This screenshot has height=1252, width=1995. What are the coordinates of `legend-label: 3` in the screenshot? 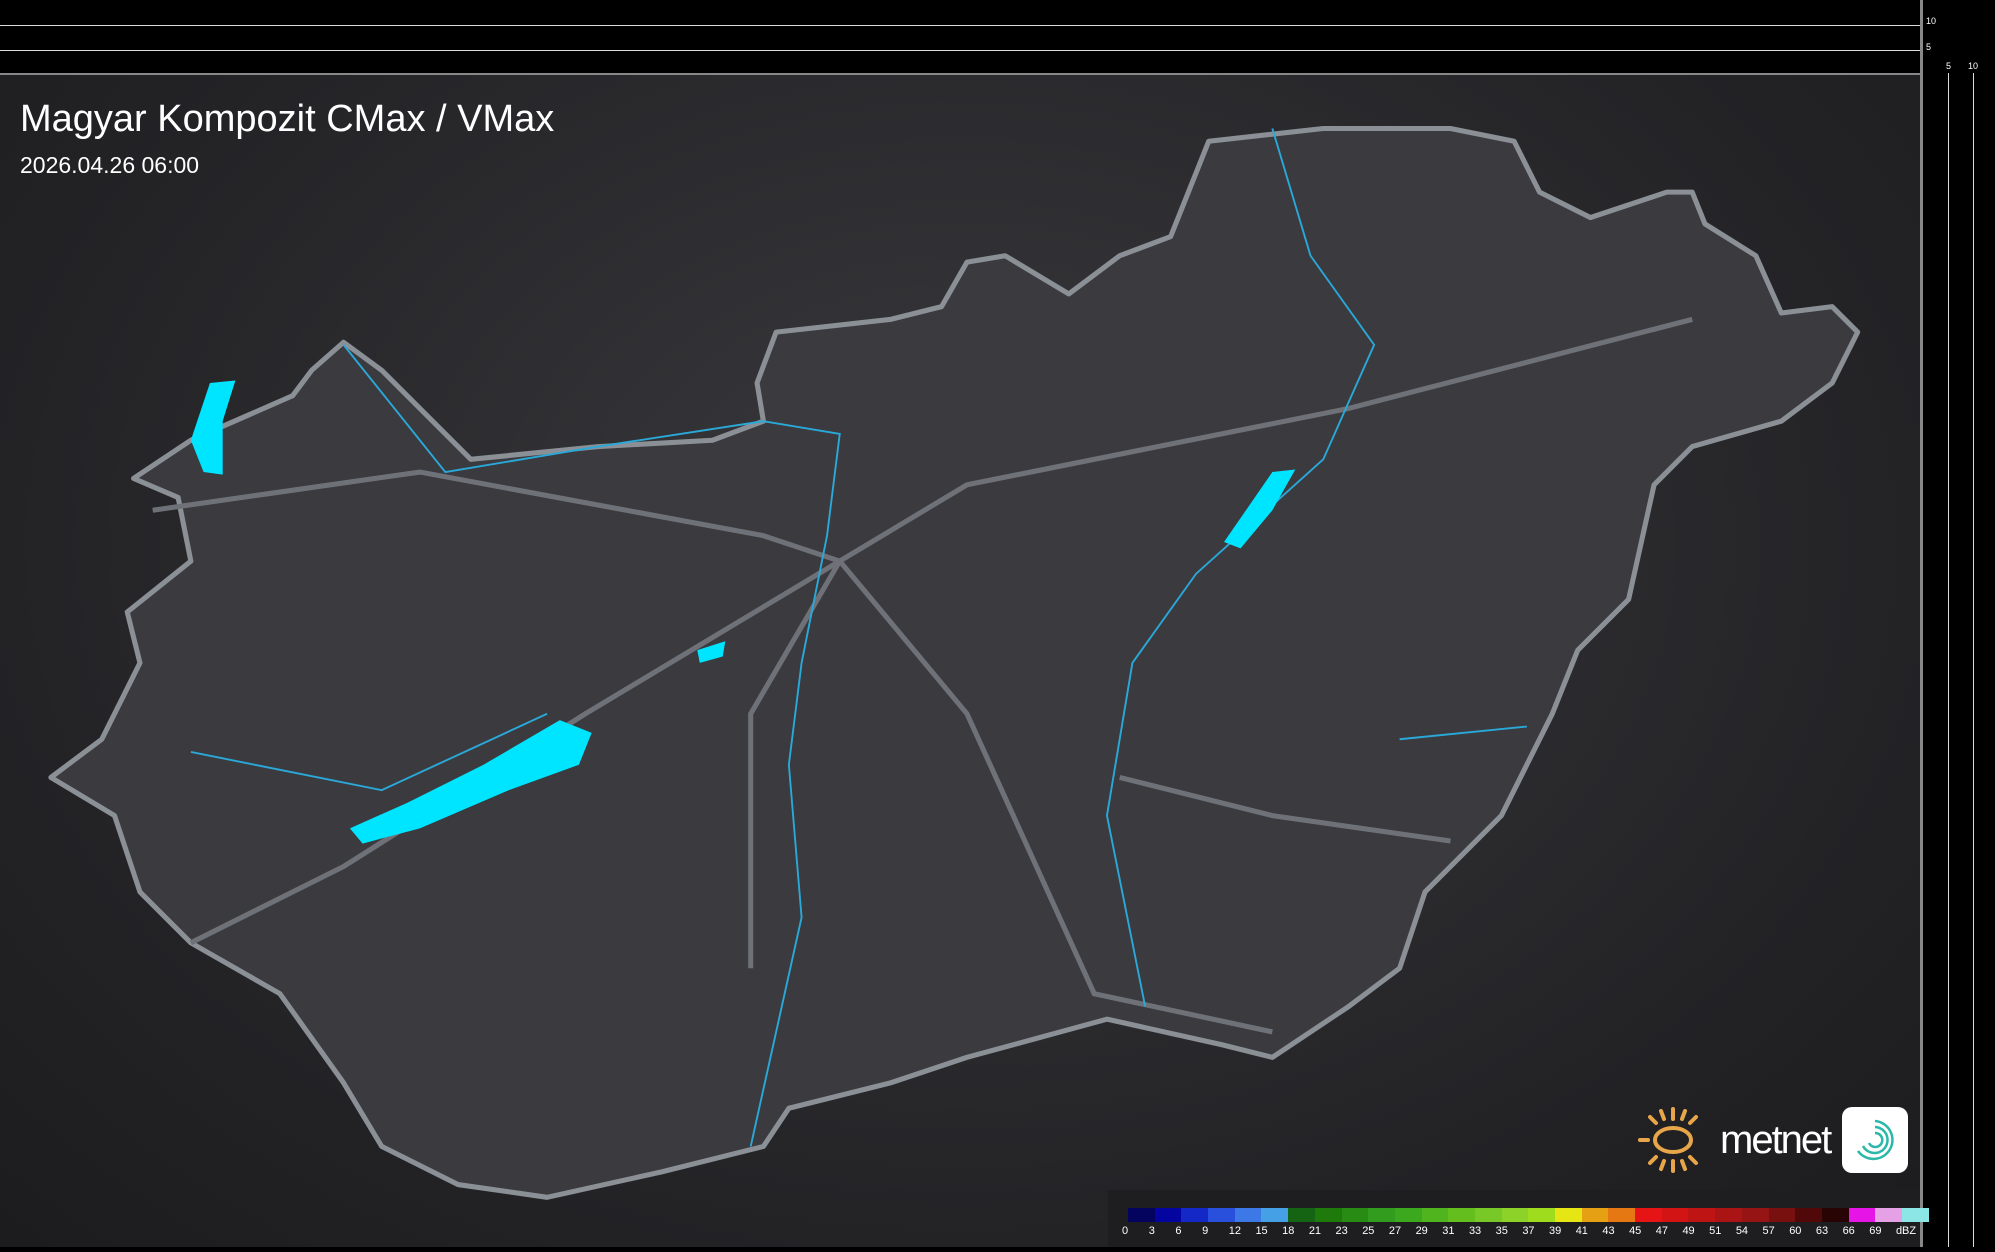 It's located at (1151, 1231).